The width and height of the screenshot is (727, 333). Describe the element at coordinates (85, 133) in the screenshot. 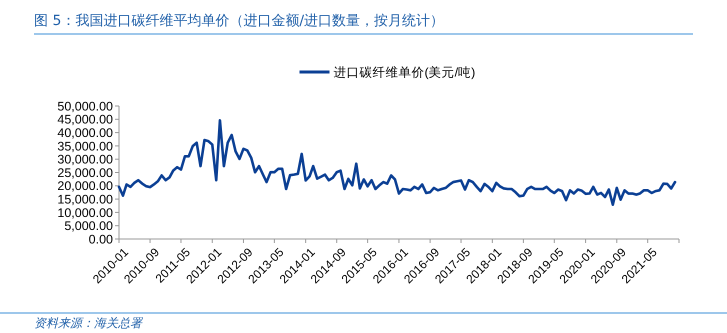

I see `y-tick-label: 40,000.00` at that location.